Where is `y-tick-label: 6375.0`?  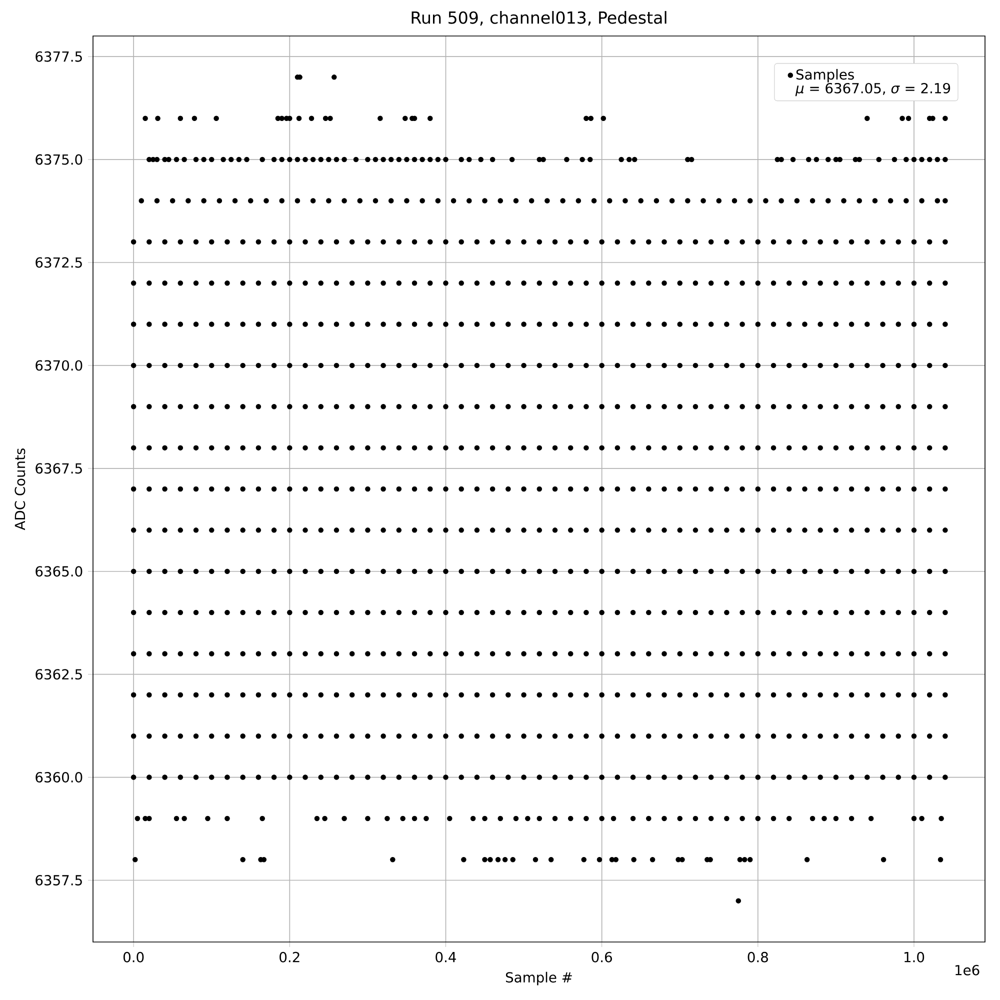 y-tick-label: 6375.0 is located at coordinates (59, 159).